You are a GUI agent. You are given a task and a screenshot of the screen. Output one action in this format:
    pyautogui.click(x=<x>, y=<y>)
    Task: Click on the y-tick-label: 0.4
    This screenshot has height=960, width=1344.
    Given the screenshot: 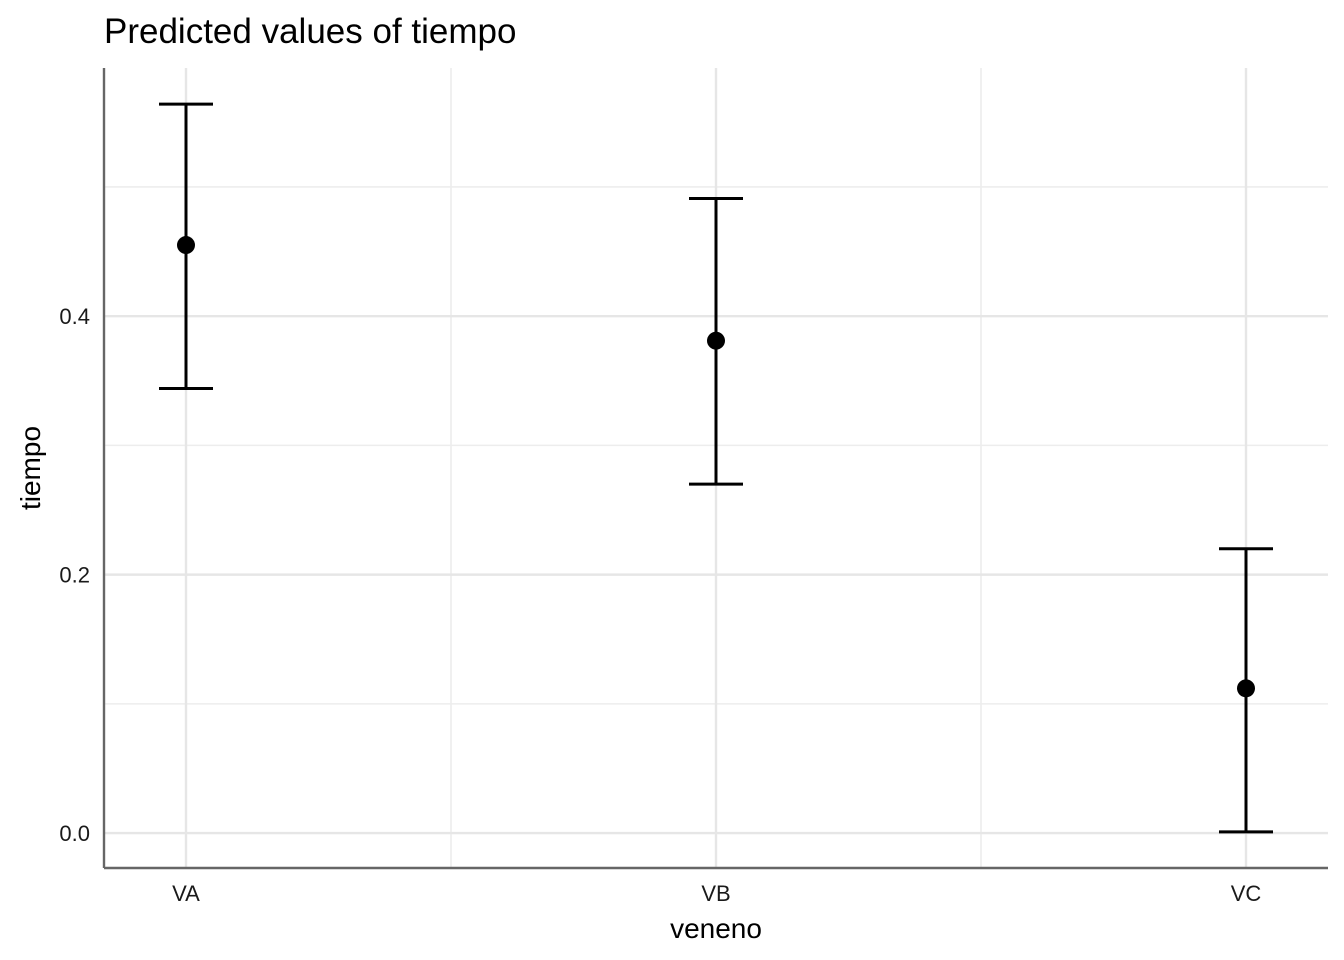 What is the action you would take?
    pyautogui.click(x=74, y=316)
    